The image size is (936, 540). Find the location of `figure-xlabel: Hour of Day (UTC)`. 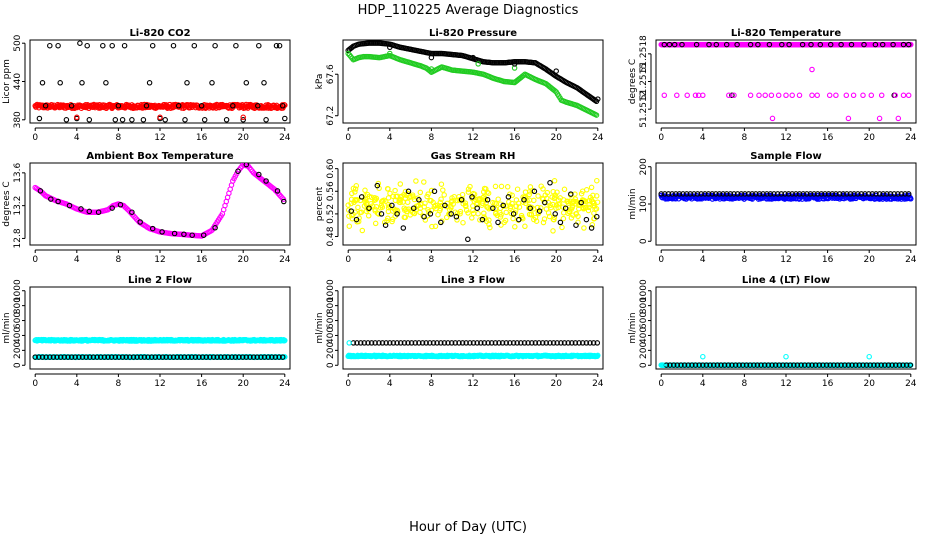

figure-xlabel: Hour of Day (UTC) is located at coordinates (468, 527).